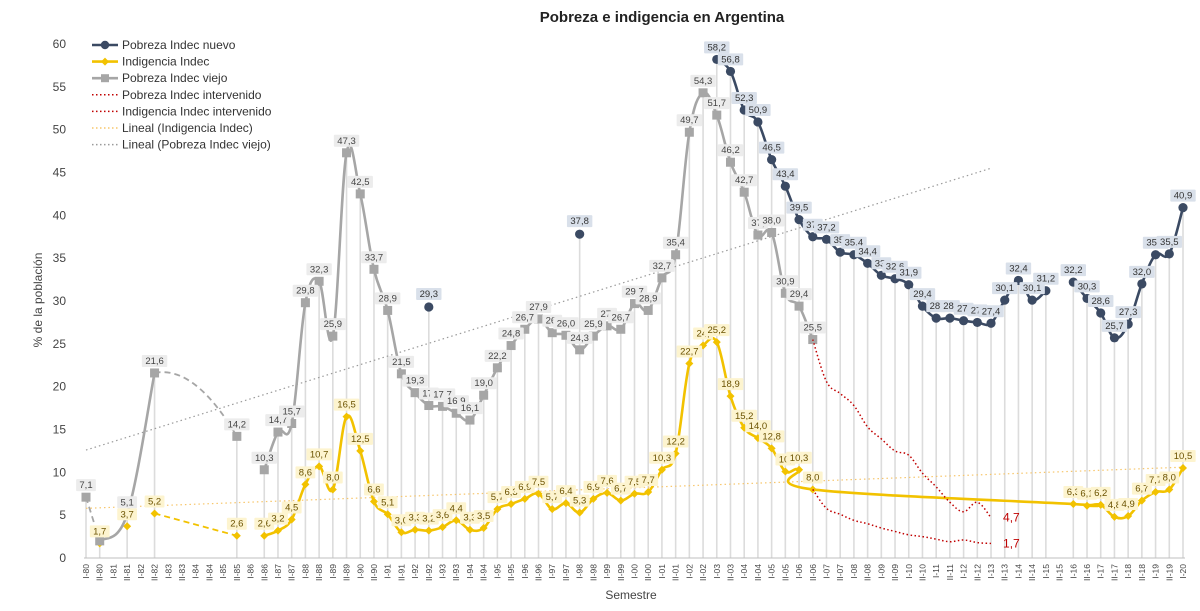 This screenshot has width=1200, height=611. I want to click on x-tick-label: II-12, so click(977, 572).